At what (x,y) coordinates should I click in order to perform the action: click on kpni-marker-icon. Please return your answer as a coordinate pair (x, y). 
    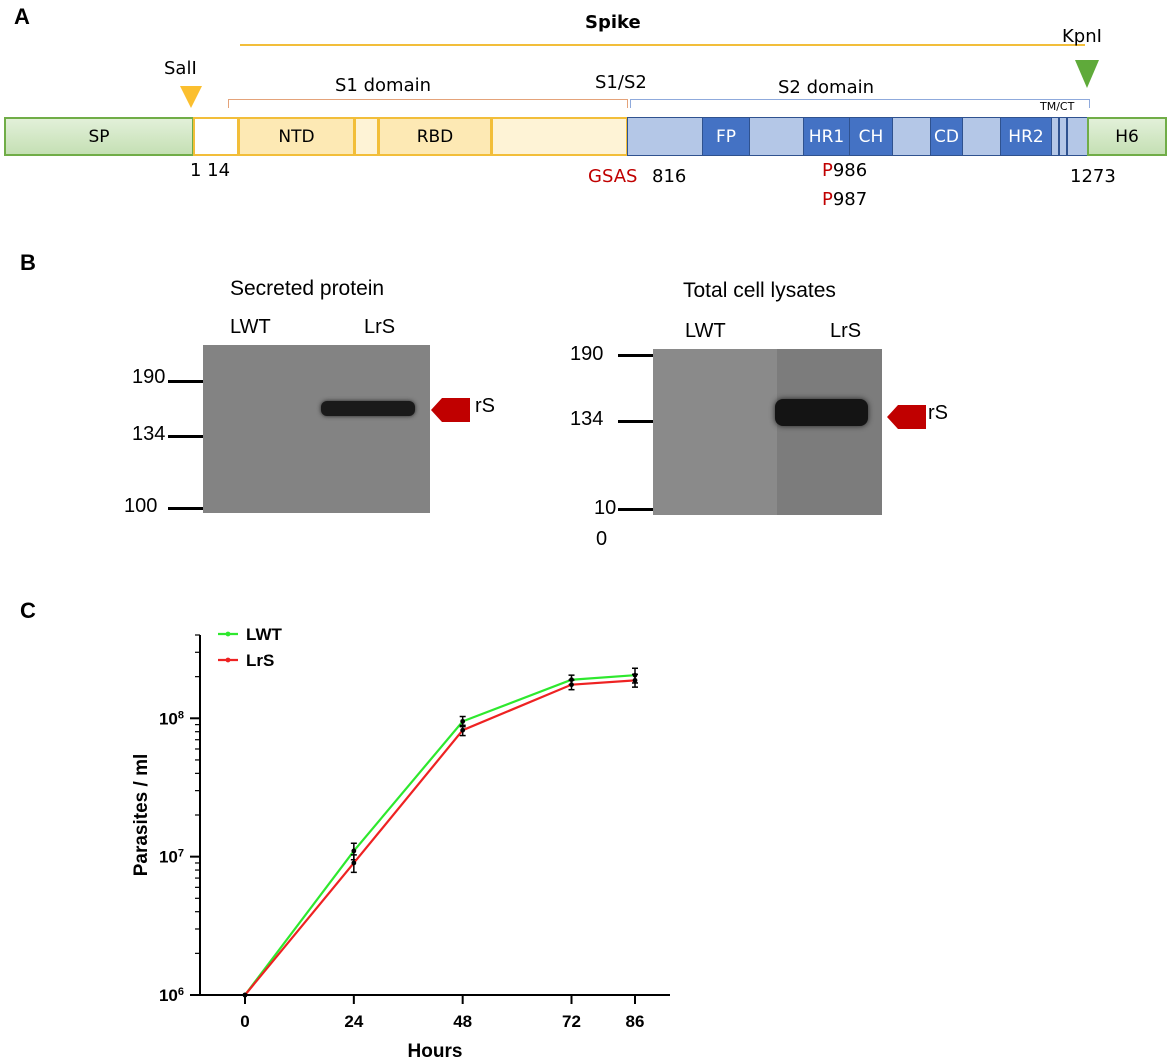
    Looking at the image, I should click on (1087, 74).